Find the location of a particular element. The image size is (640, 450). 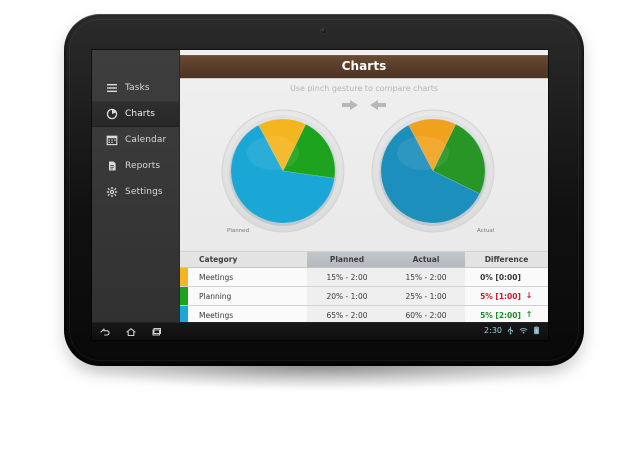

category-cell: Planning is located at coordinates (243, 296).